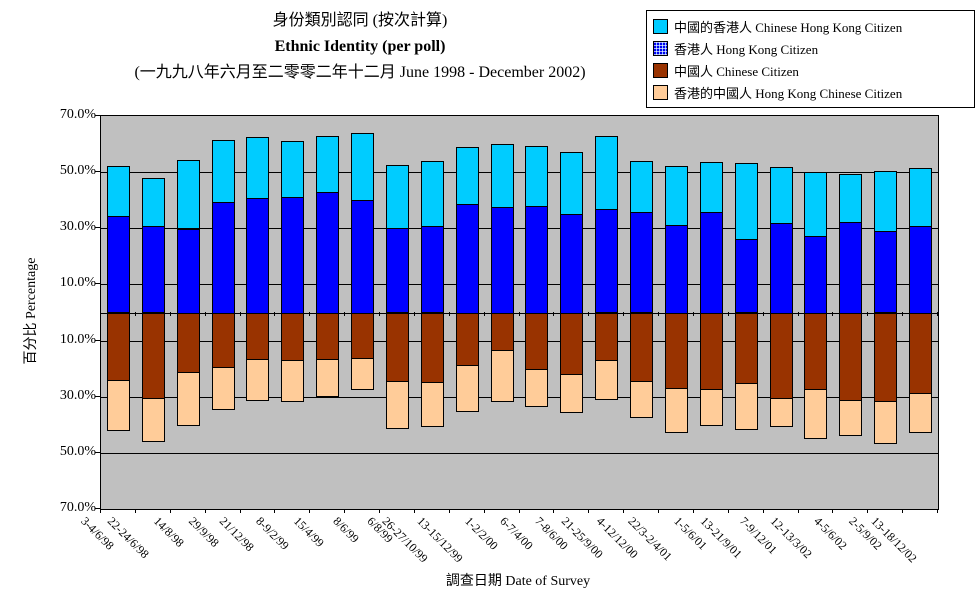  Describe the element at coordinates (810, 70) in the screenshot. I see `legend-item: 中國人 Chinese Citizen` at that location.